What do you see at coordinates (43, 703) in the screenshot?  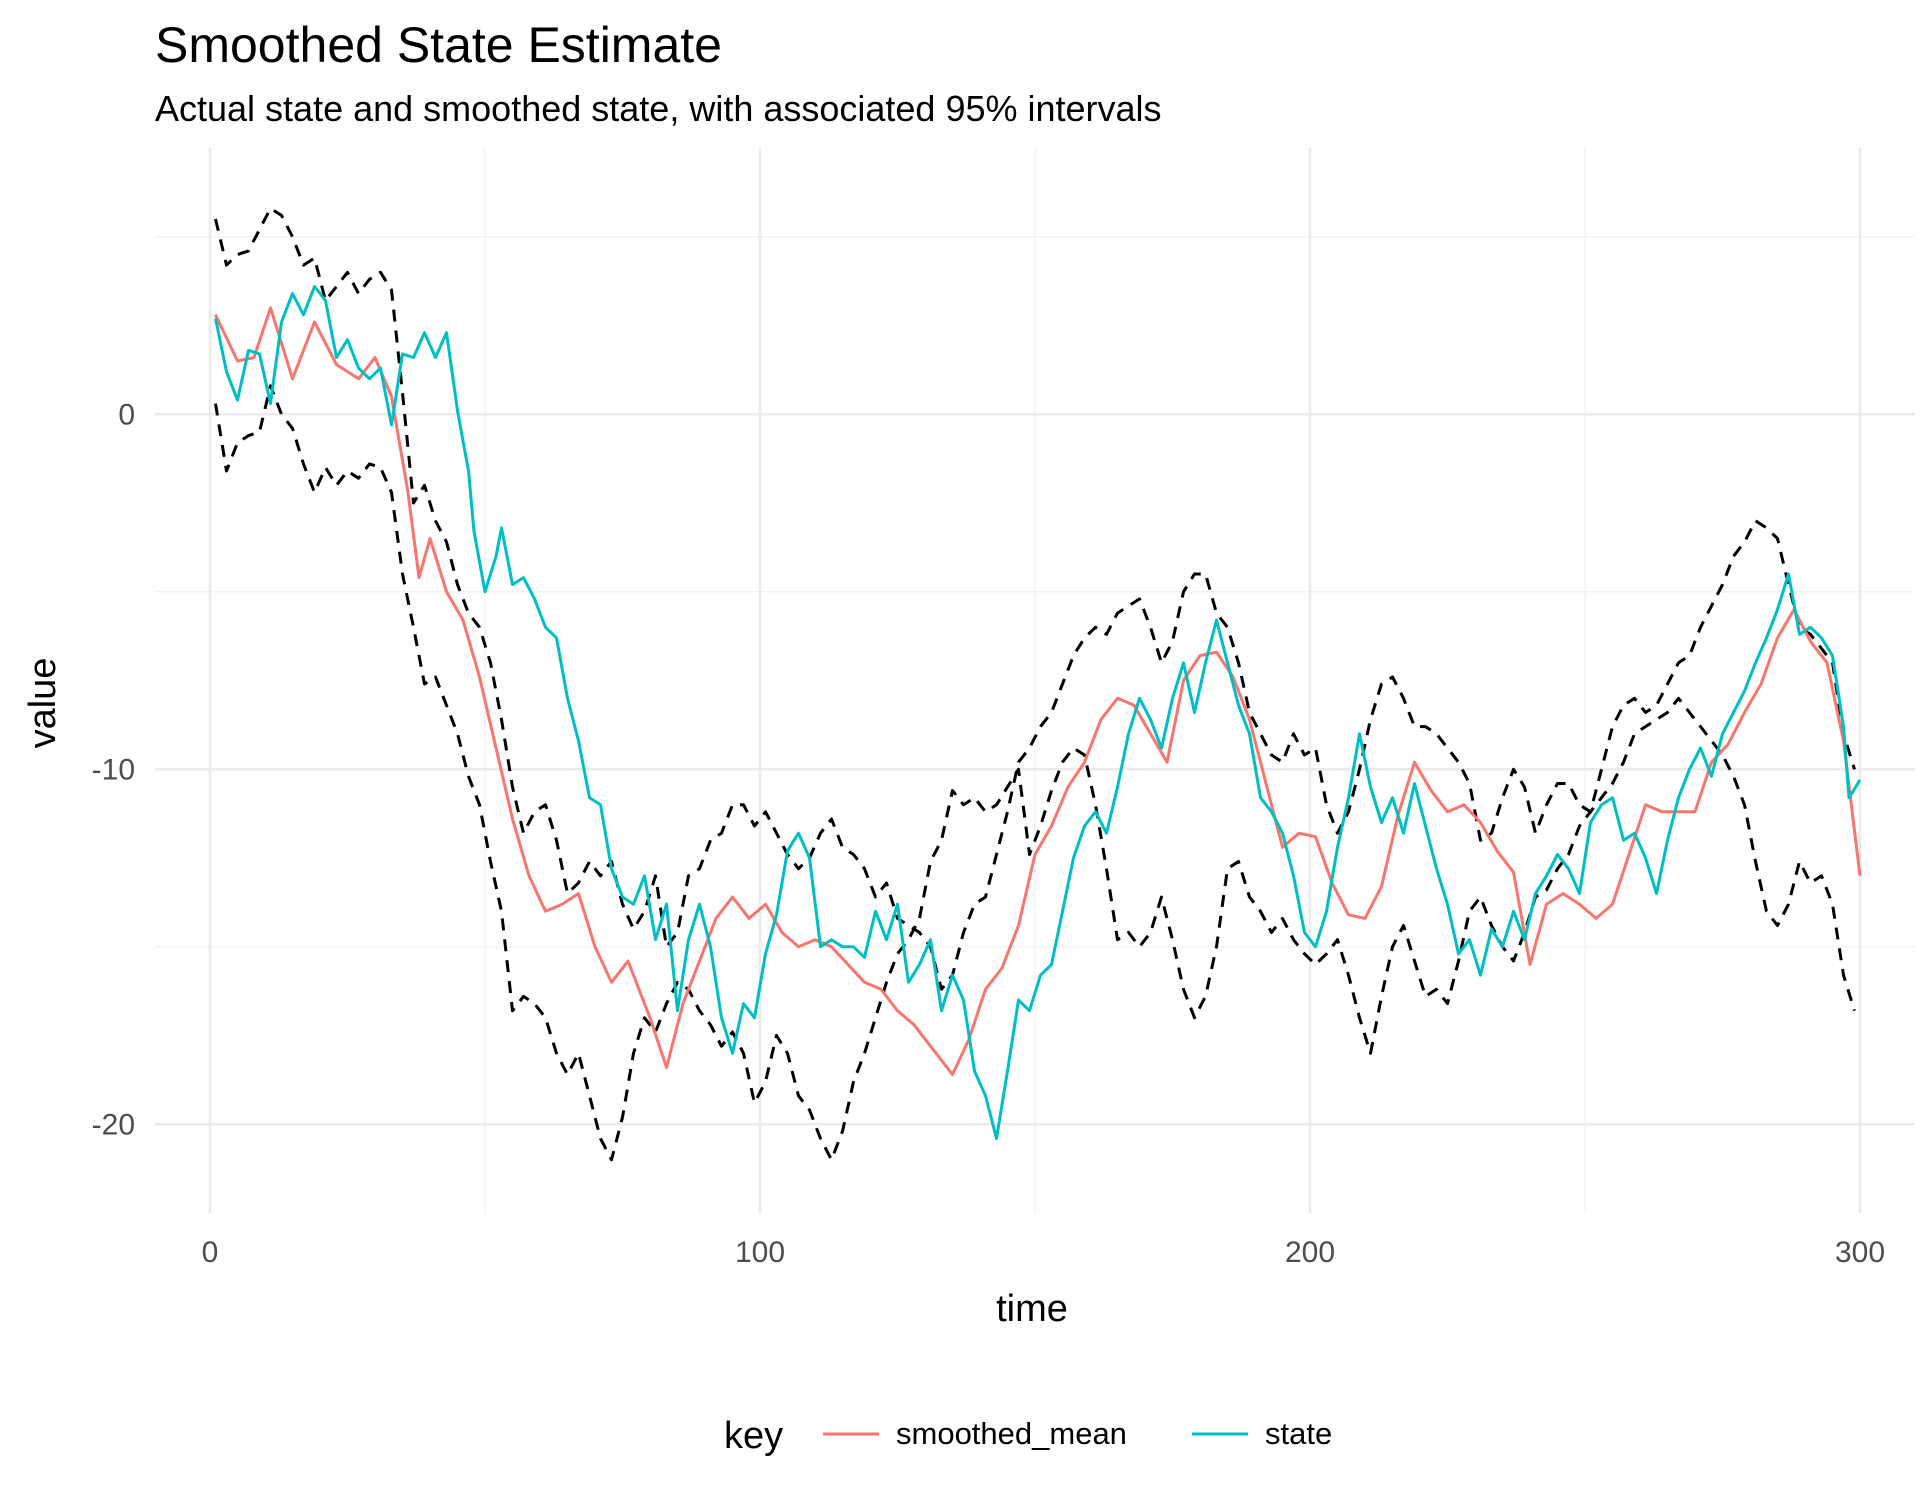 I see `y-axis-title: value` at bounding box center [43, 703].